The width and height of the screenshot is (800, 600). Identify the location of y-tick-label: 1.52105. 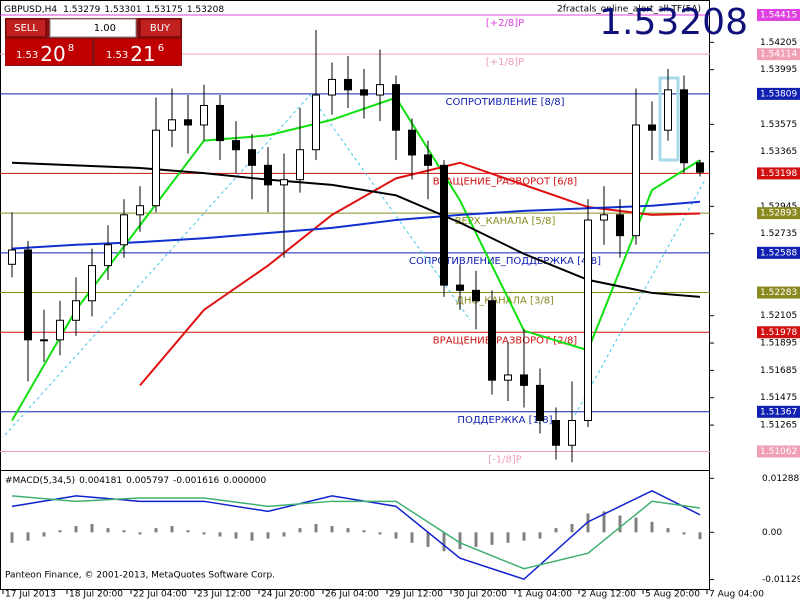
(778, 316).